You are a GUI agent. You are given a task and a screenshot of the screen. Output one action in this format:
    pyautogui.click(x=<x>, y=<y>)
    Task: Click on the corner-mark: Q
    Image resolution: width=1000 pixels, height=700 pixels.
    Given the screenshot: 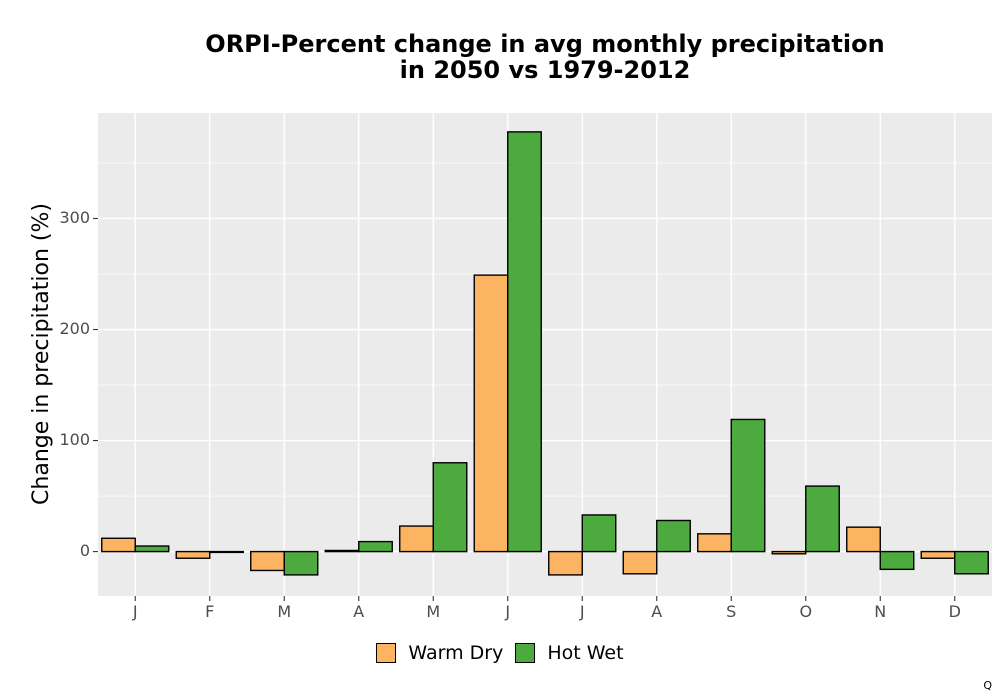 What is the action you would take?
    pyautogui.click(x=987, y=685)
    